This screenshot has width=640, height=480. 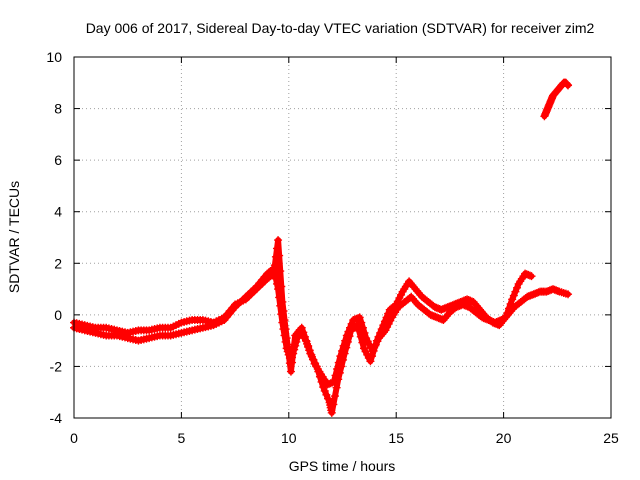 What do you see at coordinates (58, 263) in the screenshot?
I see `y-tick-label: 2` at bounding box center [58, 263].